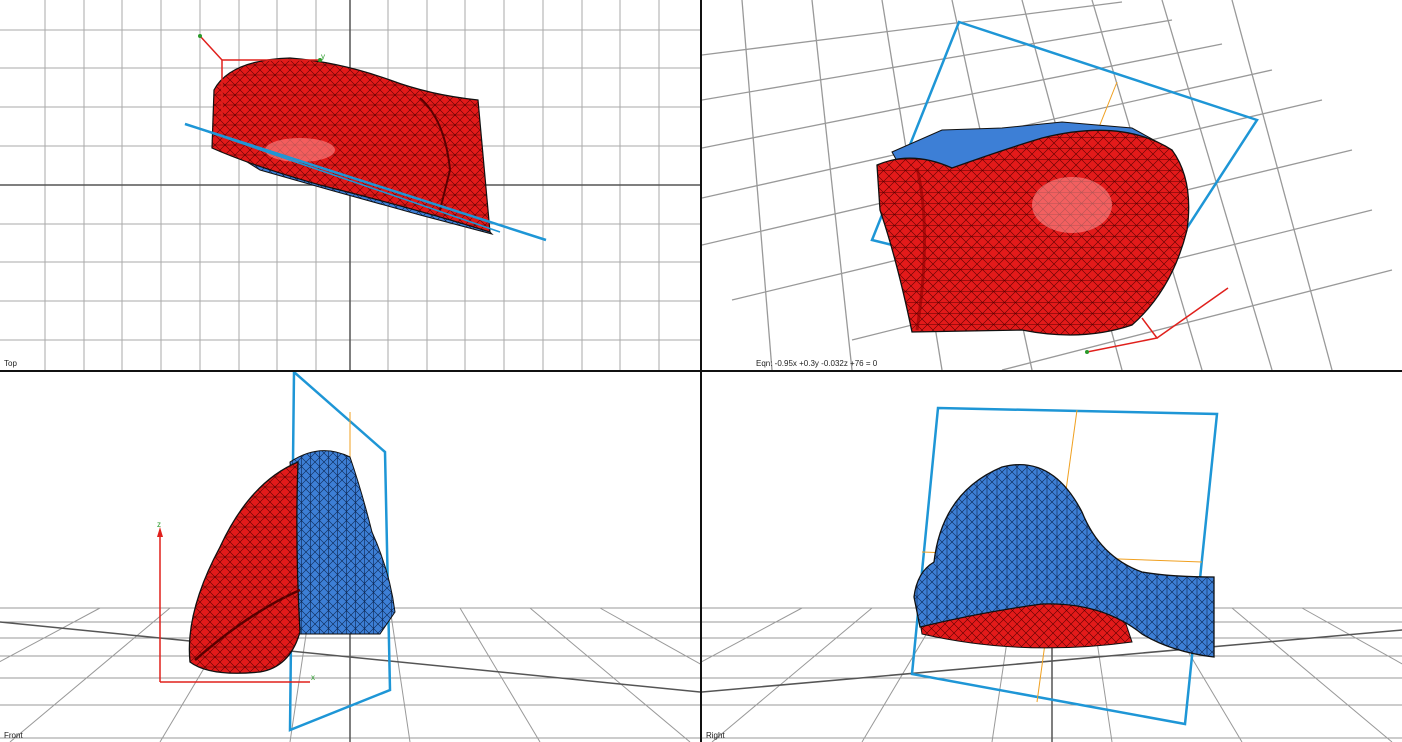  What do you see at coordinates (365, 182) in the screenshot?
I see `section-plane-edge` at bounding box center [365, 182].